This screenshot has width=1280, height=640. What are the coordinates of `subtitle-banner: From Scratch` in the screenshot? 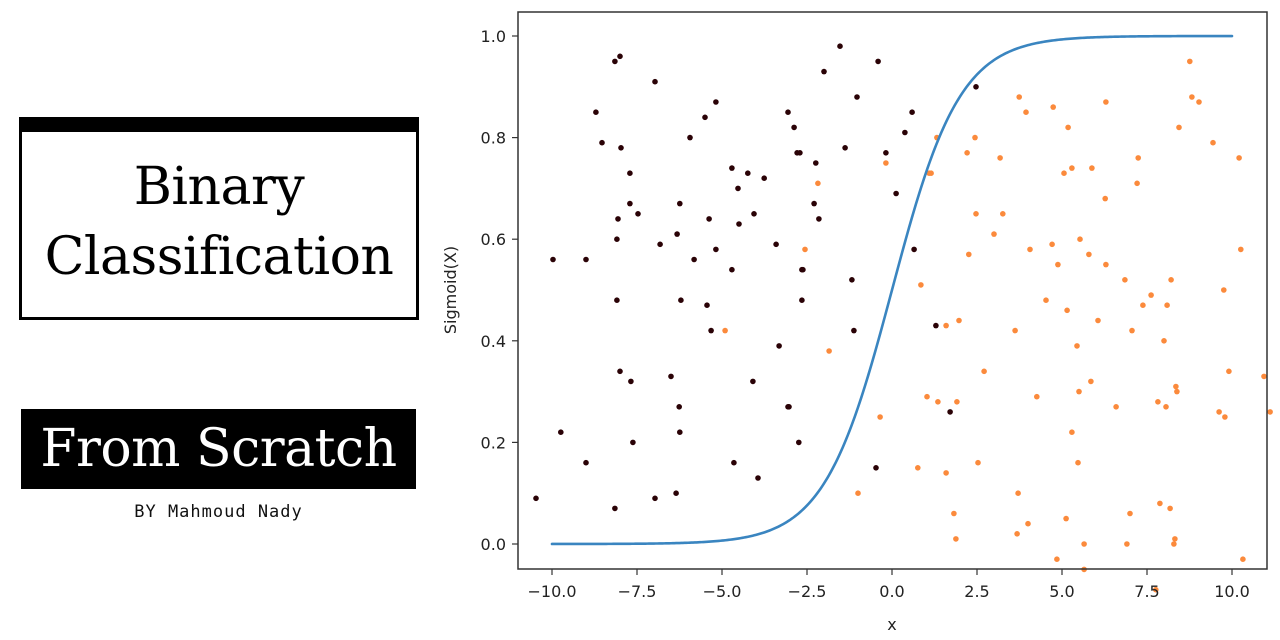 It's located at (218, 449).